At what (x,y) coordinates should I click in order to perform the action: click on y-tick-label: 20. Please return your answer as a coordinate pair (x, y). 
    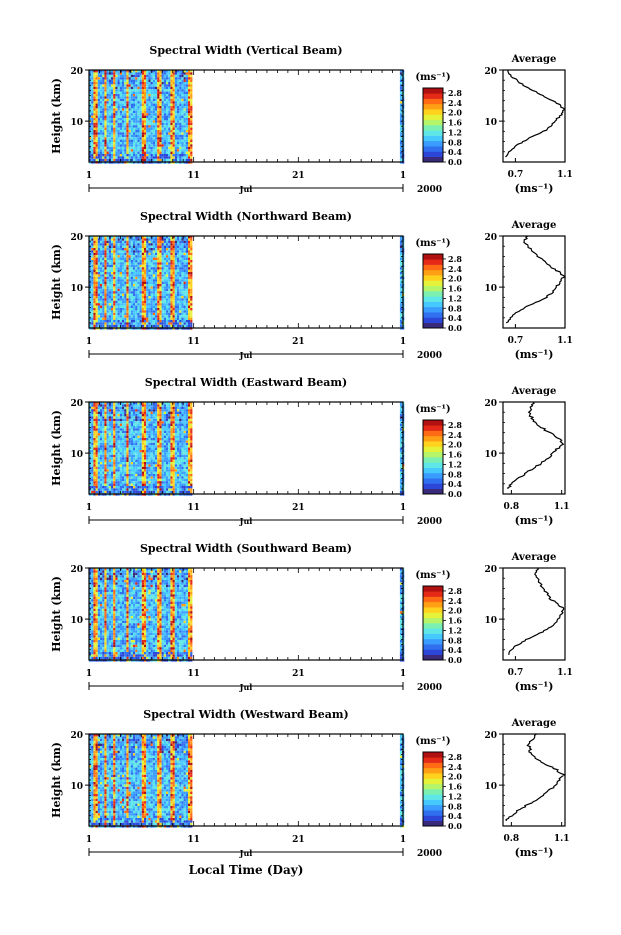
    Looking at the image, I should click on (76, 72).